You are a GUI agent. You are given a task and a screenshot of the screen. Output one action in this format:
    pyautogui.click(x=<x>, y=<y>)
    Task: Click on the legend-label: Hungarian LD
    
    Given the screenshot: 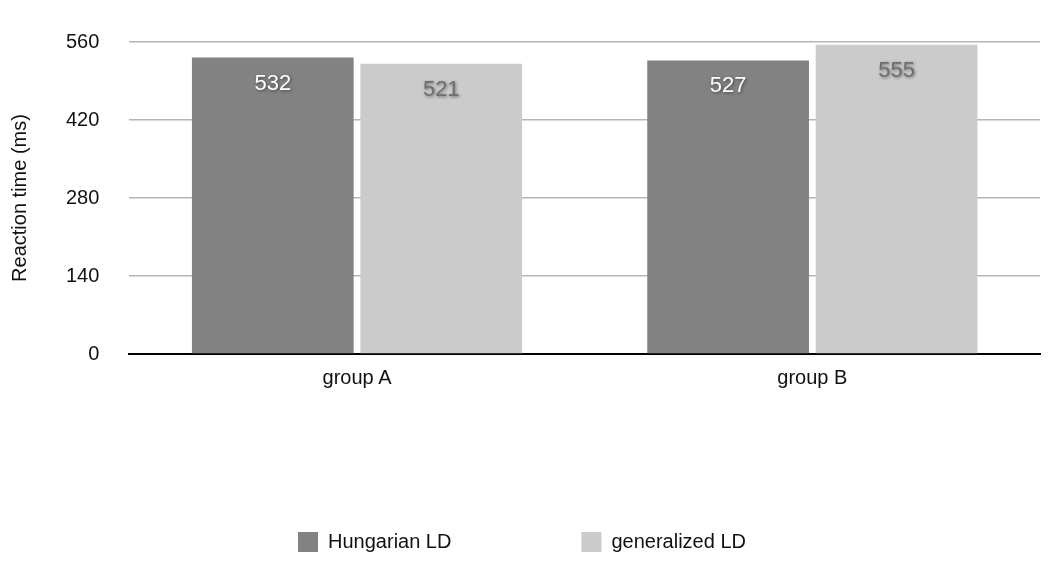 What is the action you would take?
    pyautogui.click(x=390, y=540)
    